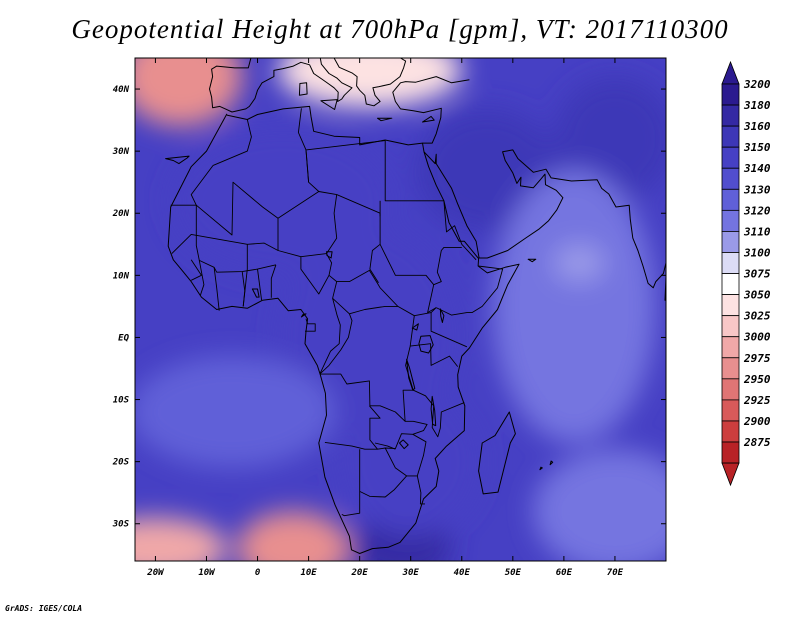 The image size is (800, 618). What do you see at coordinates (44, 608) in the screenshot?
I see `grads-credit: GrADS: IGES/COLA` at bounding box center [44, 608].